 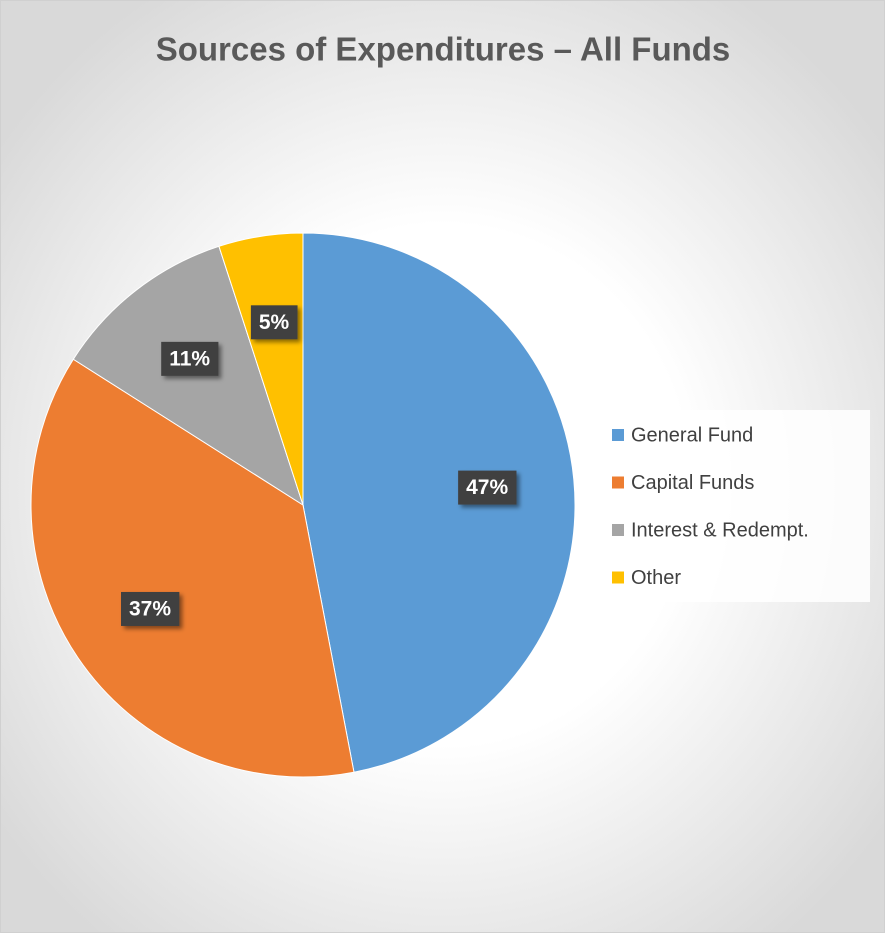 What do you see at coordinates (261, 369) in the screenshot?
I see `pie-slice` at bounding box center [261, 369].